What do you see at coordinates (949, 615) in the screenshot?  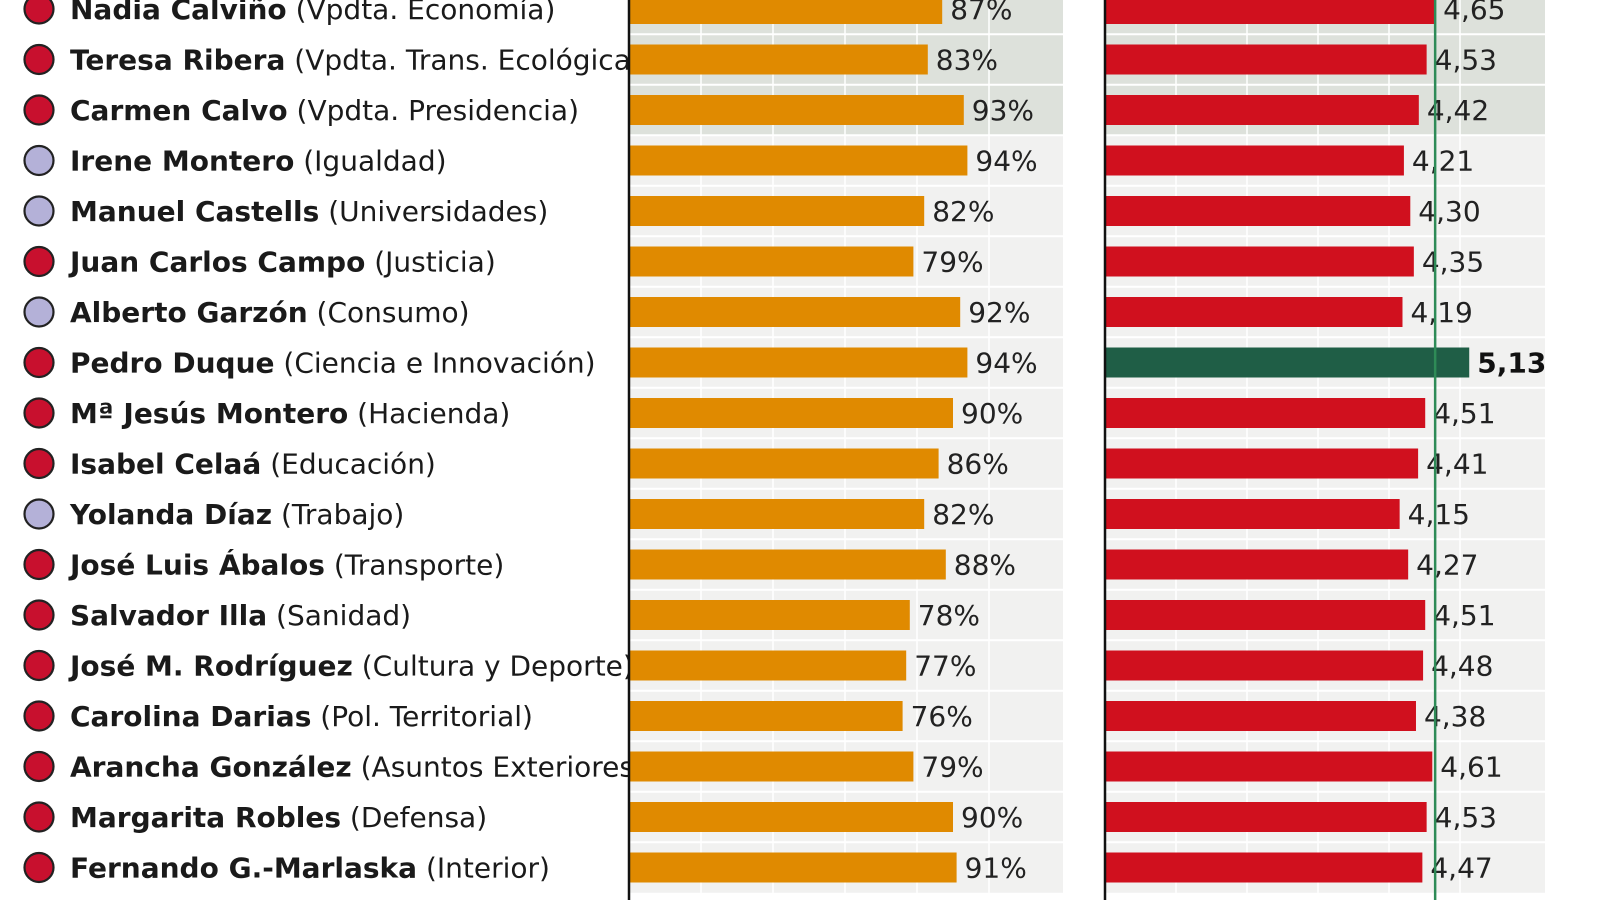 I see `pct-value-label: 78%` at bounding box center [949, 615].